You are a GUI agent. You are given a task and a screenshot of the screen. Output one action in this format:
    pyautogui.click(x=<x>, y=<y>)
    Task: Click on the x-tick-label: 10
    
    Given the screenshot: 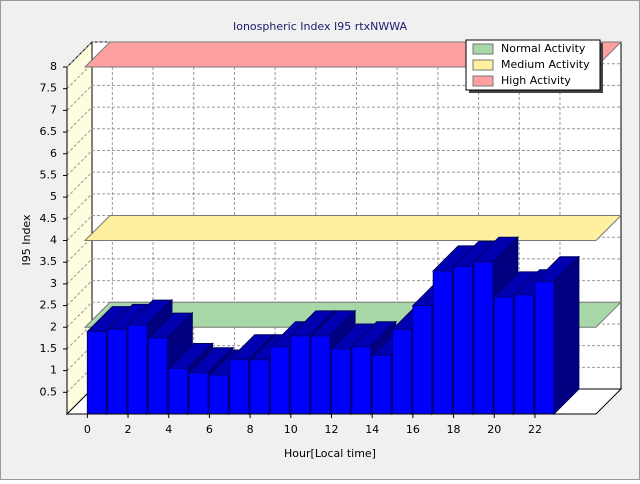 What is the action you would take?
    pyautogui.click(x=291, y=429)
    